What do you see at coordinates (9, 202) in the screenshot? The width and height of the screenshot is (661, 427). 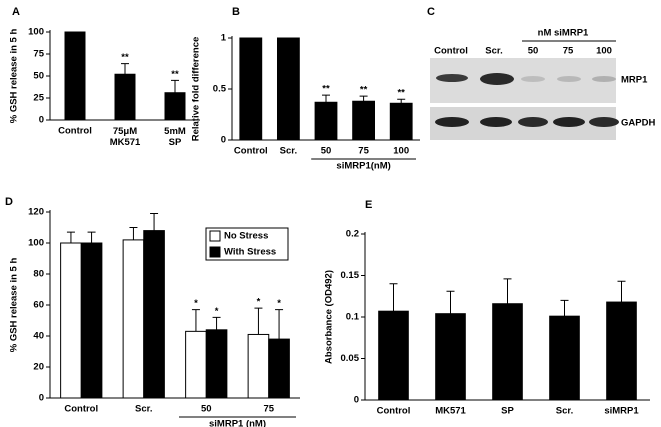 I see `panel-label: D` at bounding box center [9, 202].